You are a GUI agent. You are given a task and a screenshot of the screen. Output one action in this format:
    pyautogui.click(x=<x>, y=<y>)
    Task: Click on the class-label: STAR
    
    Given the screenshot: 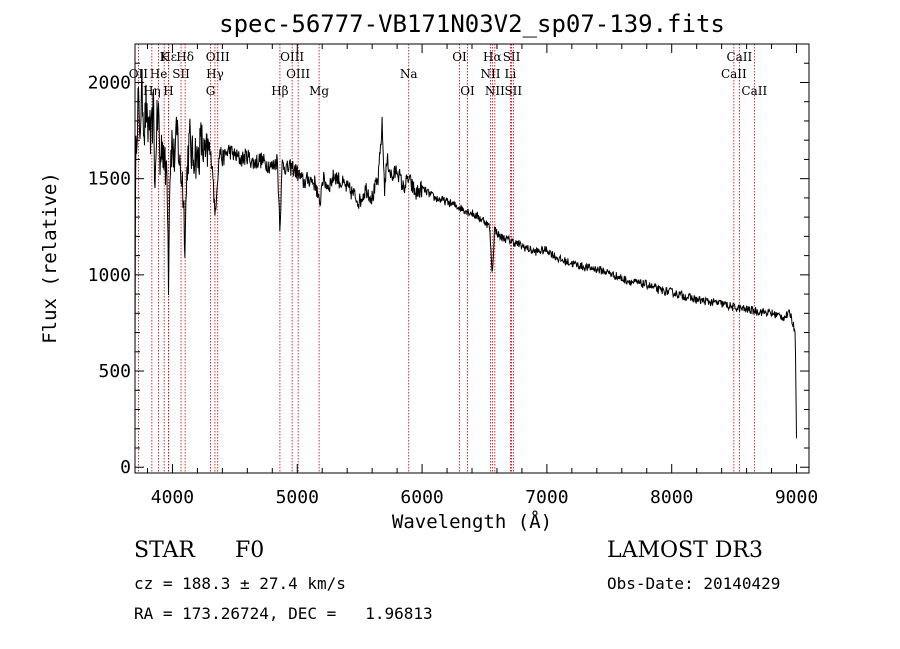 What is the action you would take?
    pyautogui.click(x=164, y=550)
    